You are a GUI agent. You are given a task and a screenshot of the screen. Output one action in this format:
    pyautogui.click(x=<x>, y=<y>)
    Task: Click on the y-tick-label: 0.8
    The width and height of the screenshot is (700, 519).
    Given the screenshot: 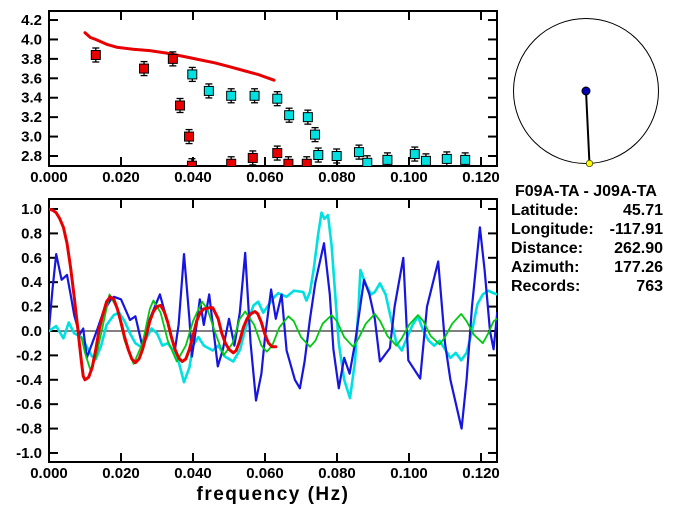 What is the action you would take?
    pyautogui.click(x=31, y=233)
    